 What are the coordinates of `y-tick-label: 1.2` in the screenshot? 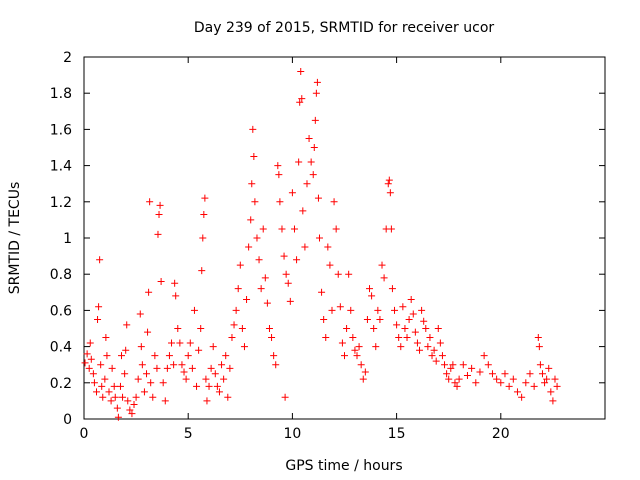 It's located at (61, 203).